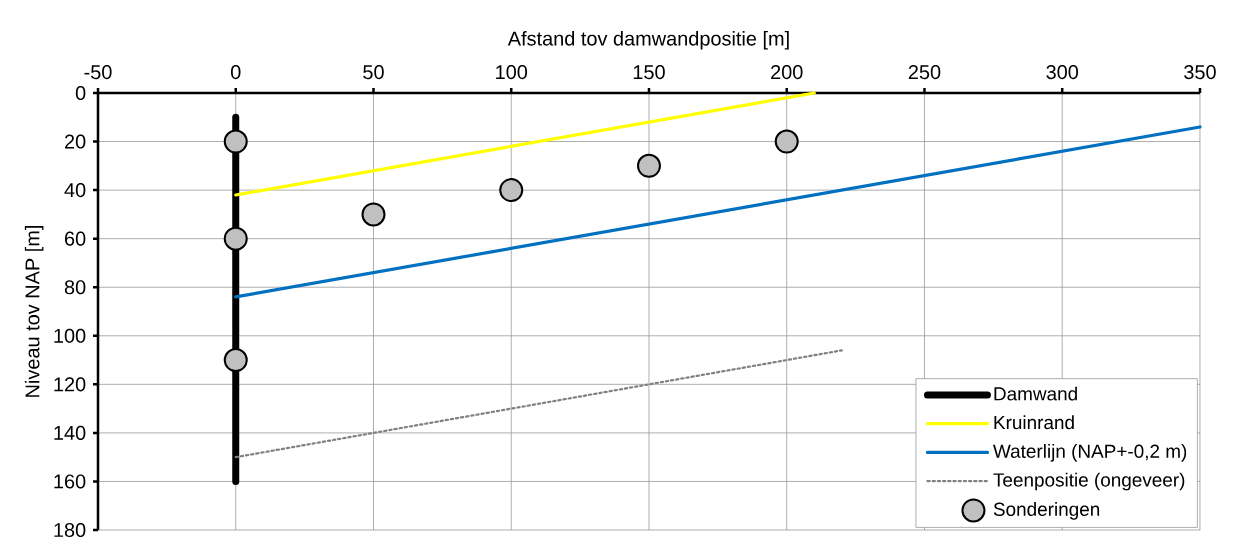 The image size is (1238, 543). Describe the element at coordinates (75, 141) in the screenshot. I see `y-tick-label: 20` at that location.